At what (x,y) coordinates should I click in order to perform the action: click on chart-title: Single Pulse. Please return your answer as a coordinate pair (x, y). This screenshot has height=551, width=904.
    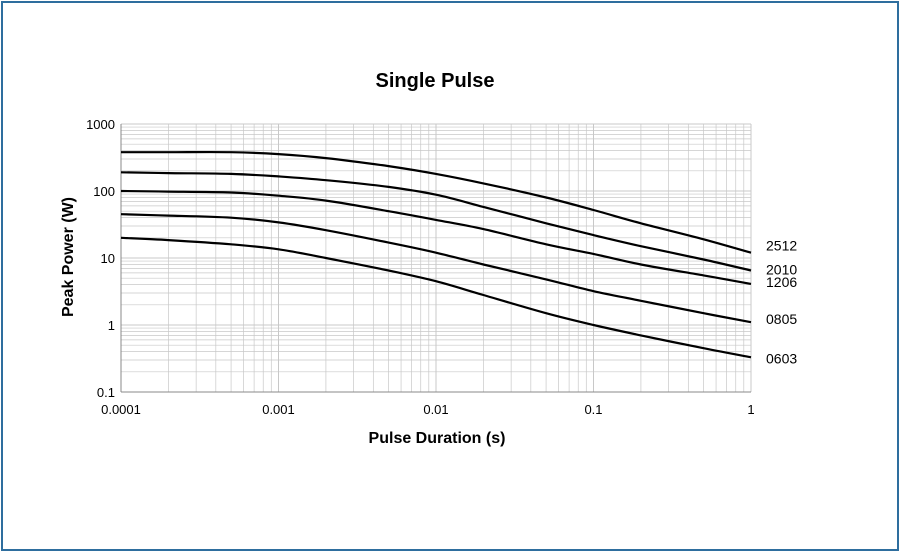
    Looking at the image, I should click on (435, 81).